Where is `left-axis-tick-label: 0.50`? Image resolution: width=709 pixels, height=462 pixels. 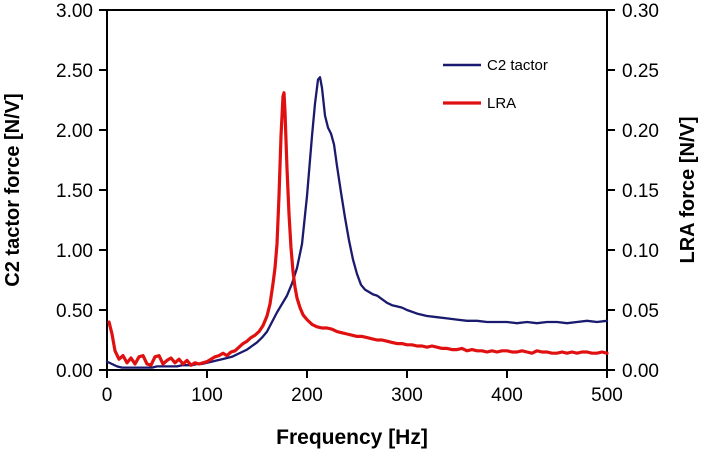 left-axis-tick-label: 0.50 is located at coordinates (74, 311).